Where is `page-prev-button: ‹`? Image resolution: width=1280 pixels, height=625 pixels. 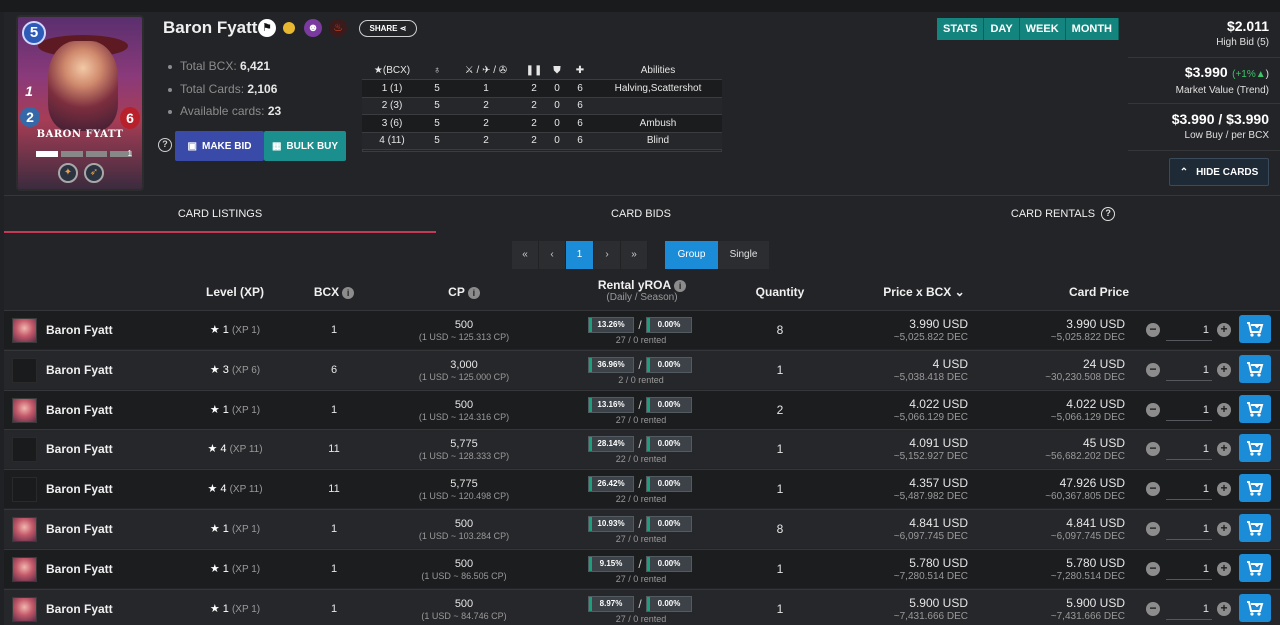
page-prev-button: ‹ is located at coordinates (552, 255).